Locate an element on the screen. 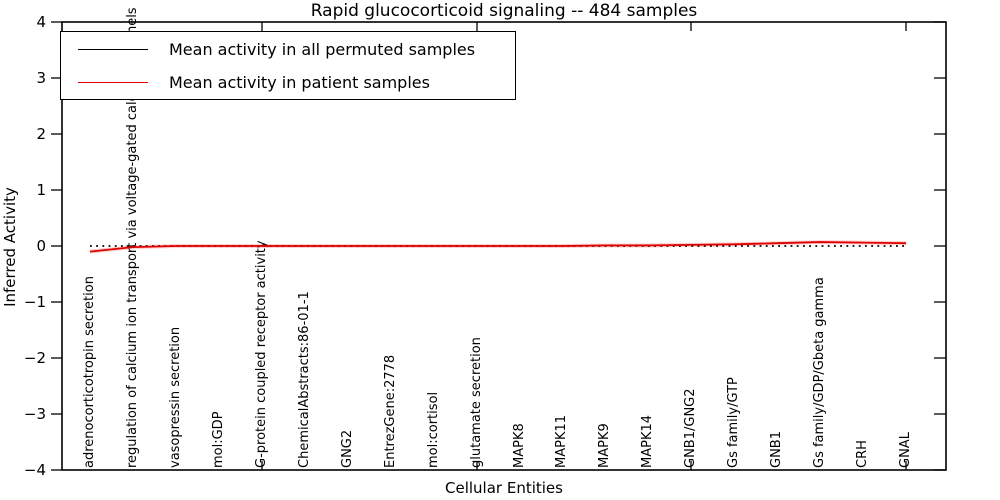 The height and width of the screenshot is (500, 1000). x-tick-label: GNG2 is located at coordinates (347, 448).